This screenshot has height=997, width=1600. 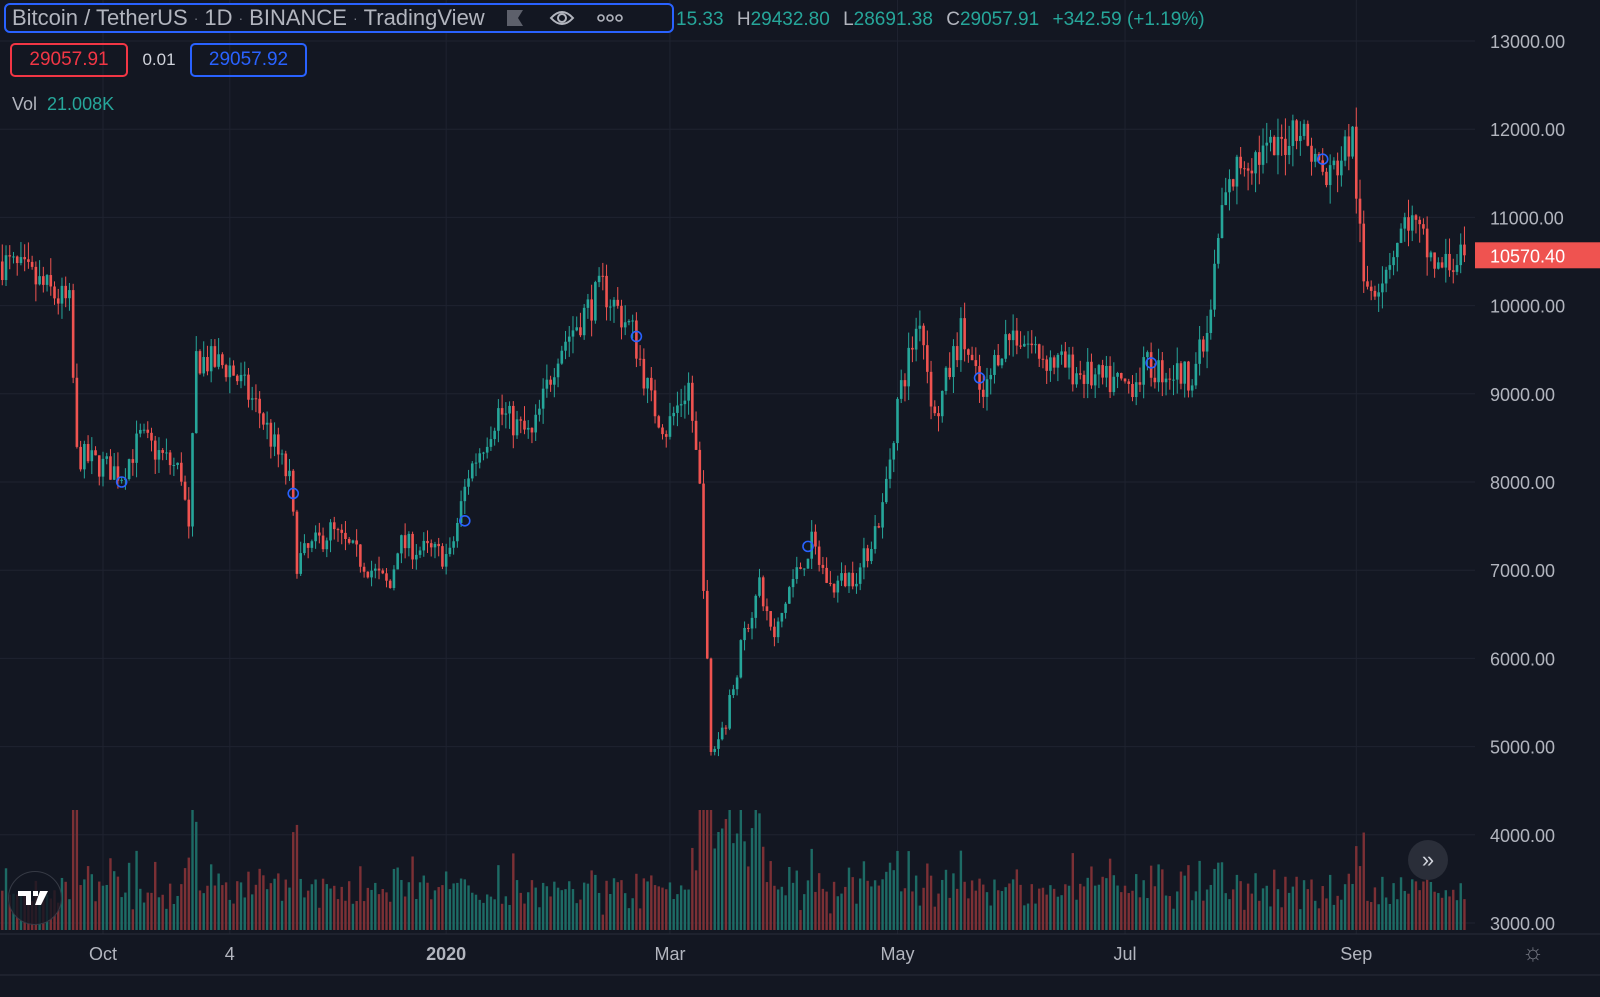 I want to click on tradingview-logo, so click(x=35, y=898).